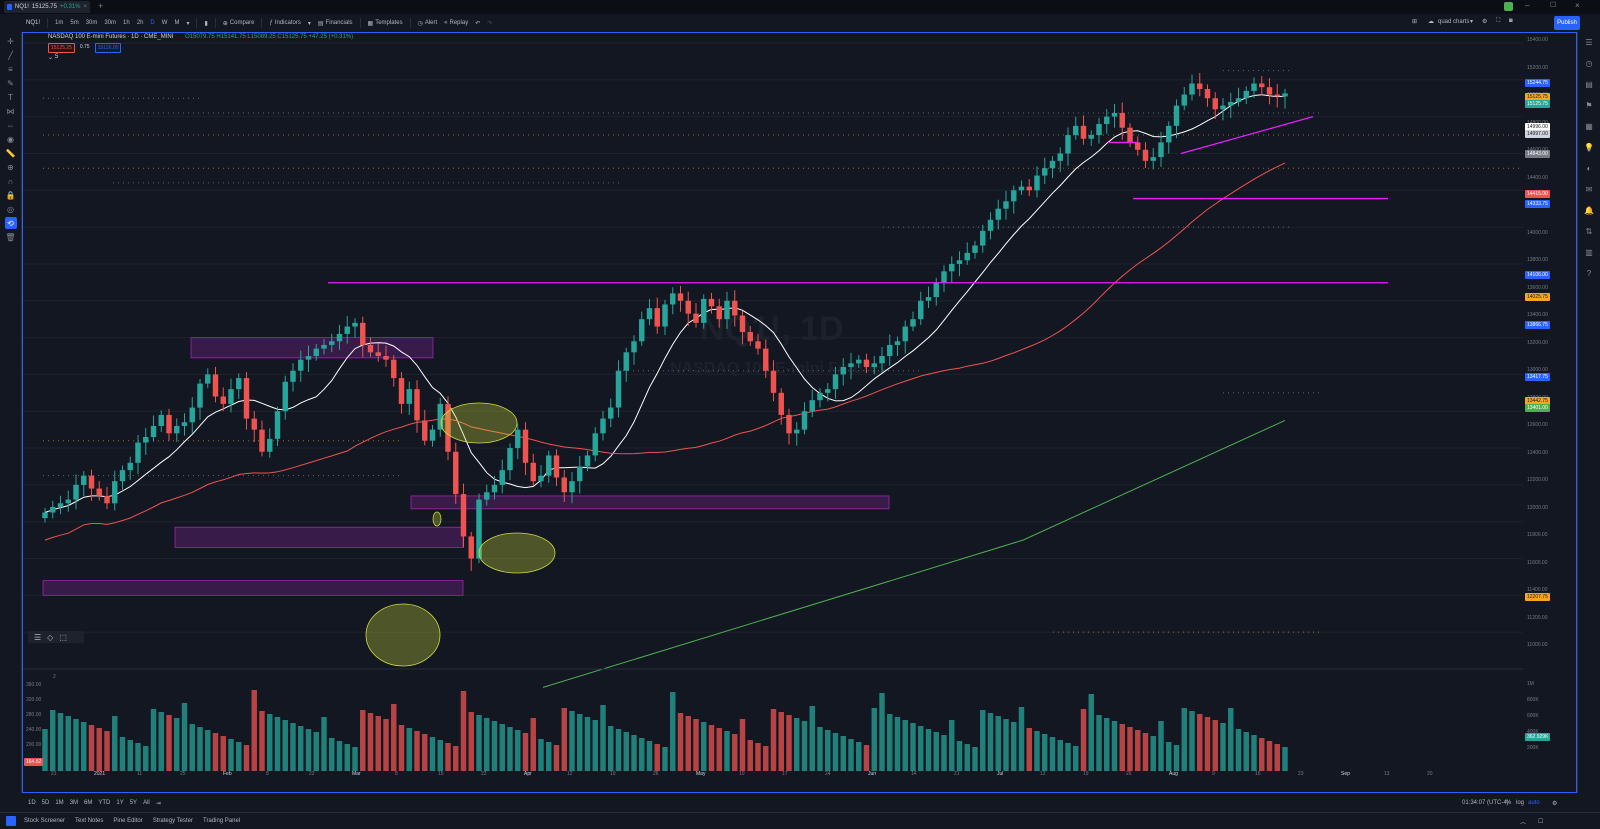 The image size is (1600, 829). I want to click on trash-icon: 🗑, so click(10, 237).